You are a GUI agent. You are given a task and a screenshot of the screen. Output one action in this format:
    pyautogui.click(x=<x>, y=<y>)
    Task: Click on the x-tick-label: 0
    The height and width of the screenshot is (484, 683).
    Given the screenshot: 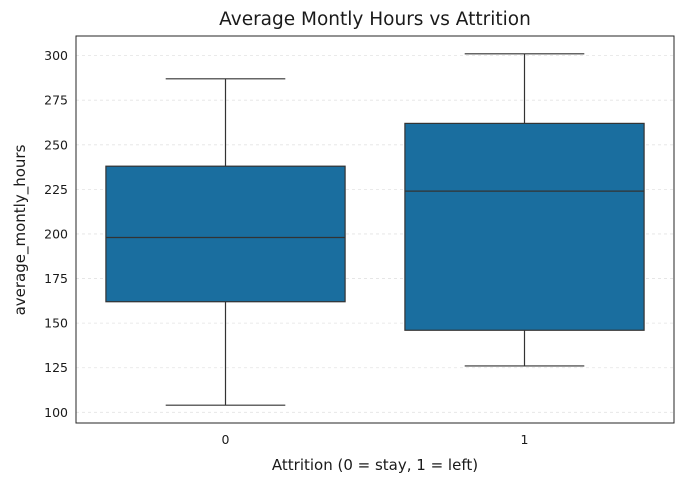 What is the action you would take?
    pyautogui.click(x=226, y=439)
    